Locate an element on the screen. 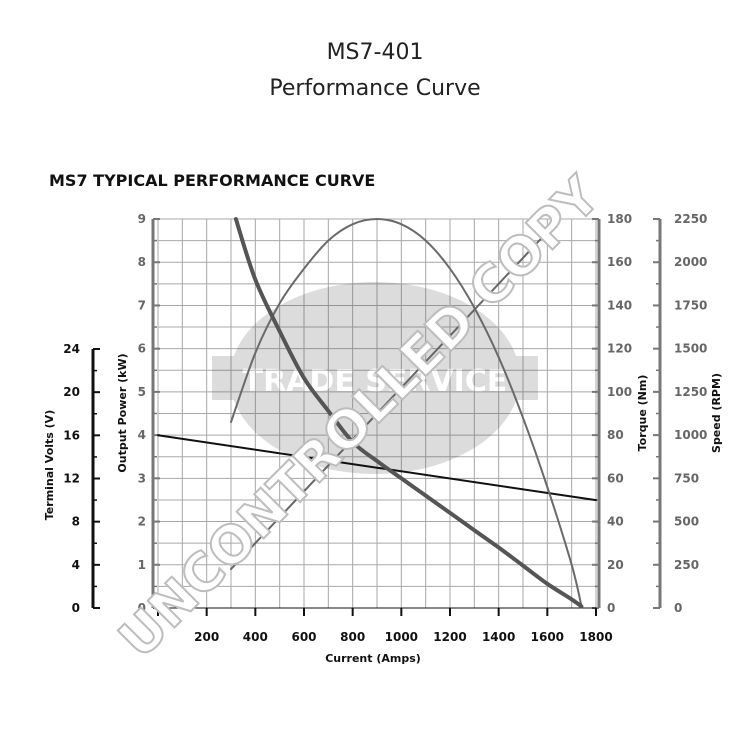 Image resolution: width=750 pixels, height=750 pixels. terminal-volts-tick-label: 20 is located at coordinates (71, 392).